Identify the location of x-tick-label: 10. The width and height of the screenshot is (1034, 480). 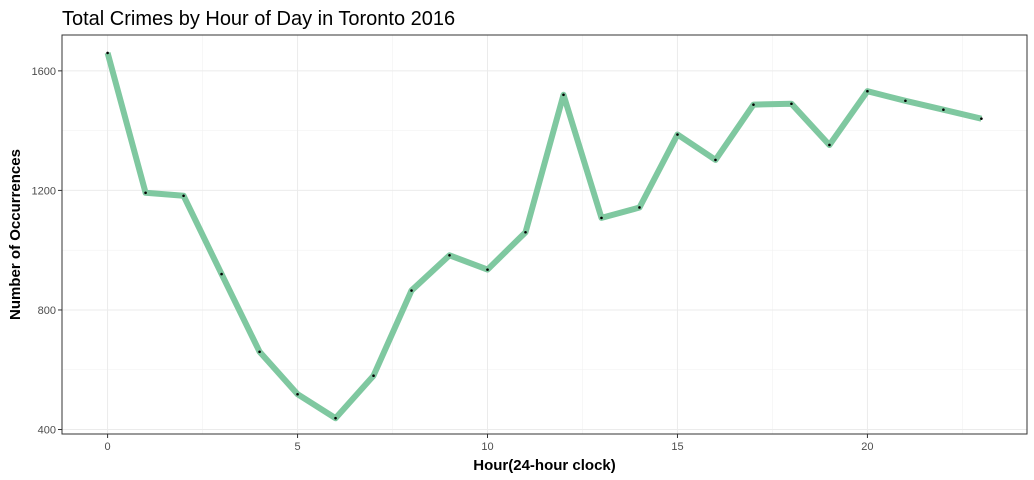
(487, 447).